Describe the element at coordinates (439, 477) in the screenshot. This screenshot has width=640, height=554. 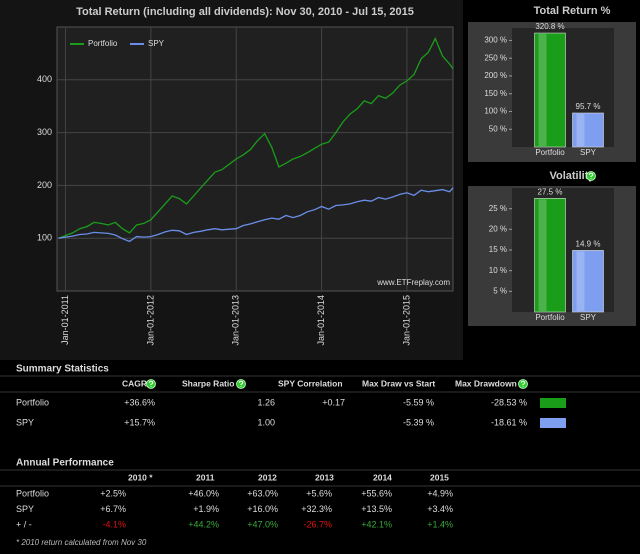
I see `column-header: 2015` at that location.